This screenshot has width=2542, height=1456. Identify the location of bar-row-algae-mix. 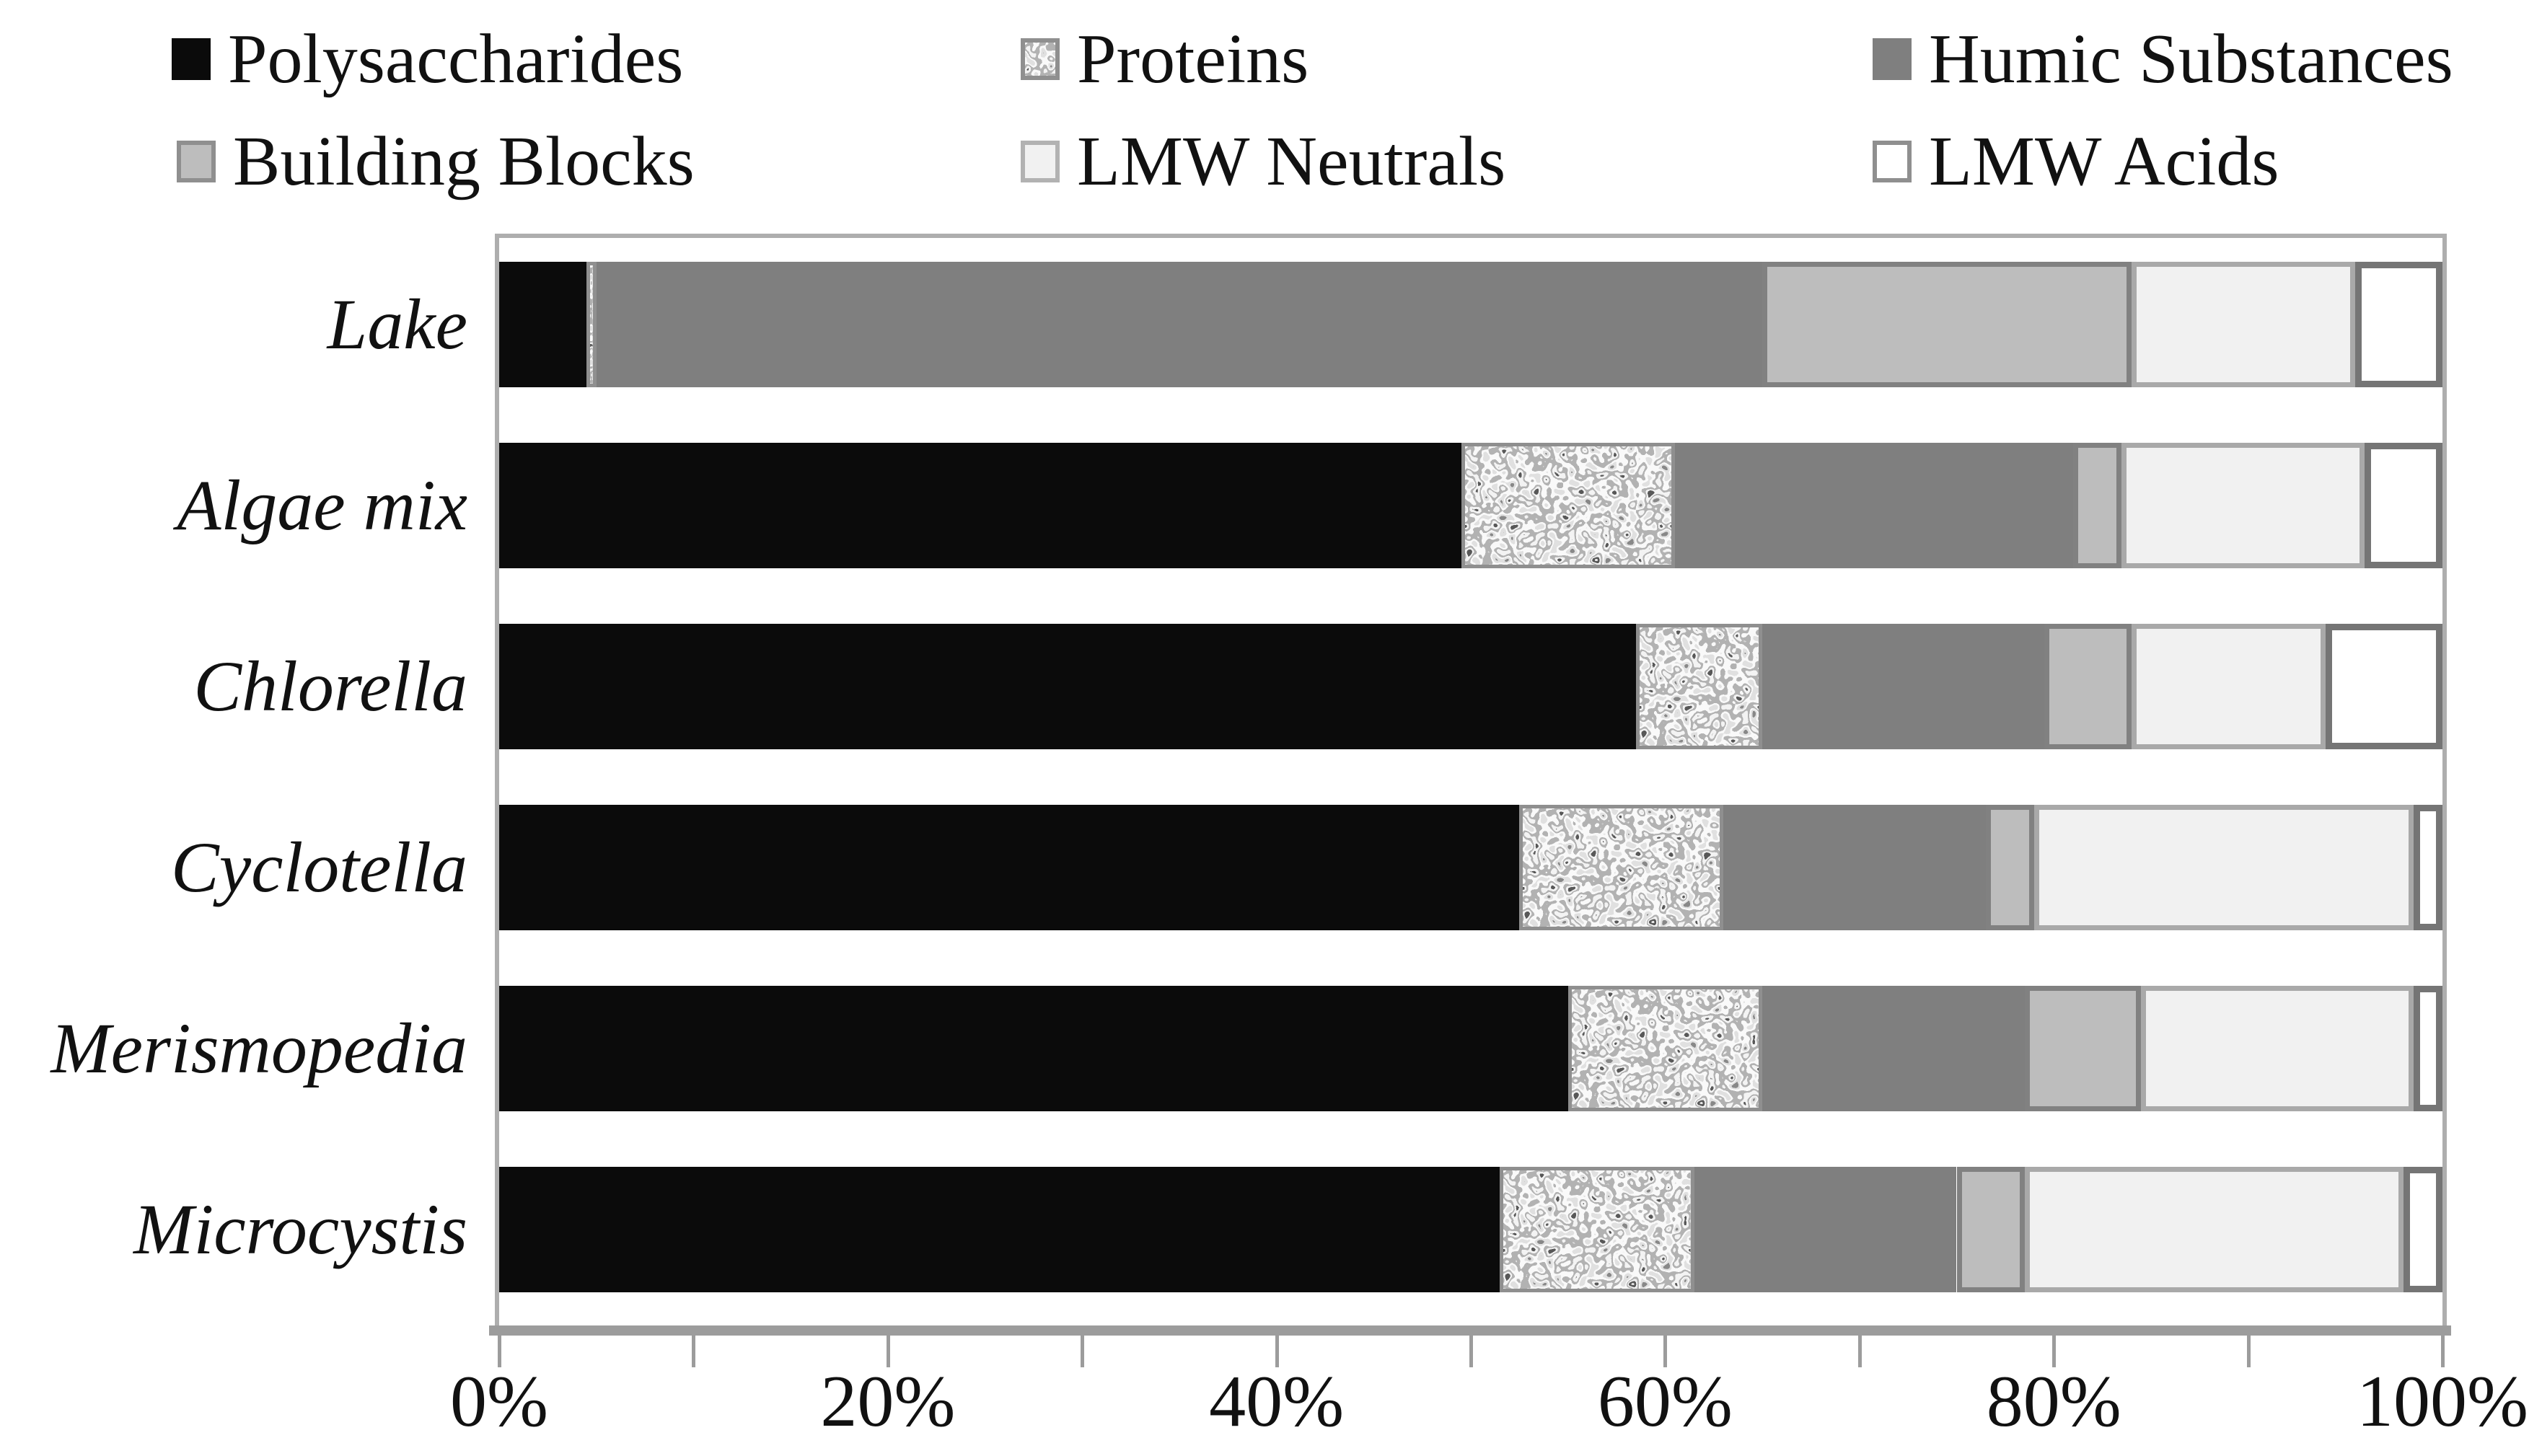
(1470, 505).